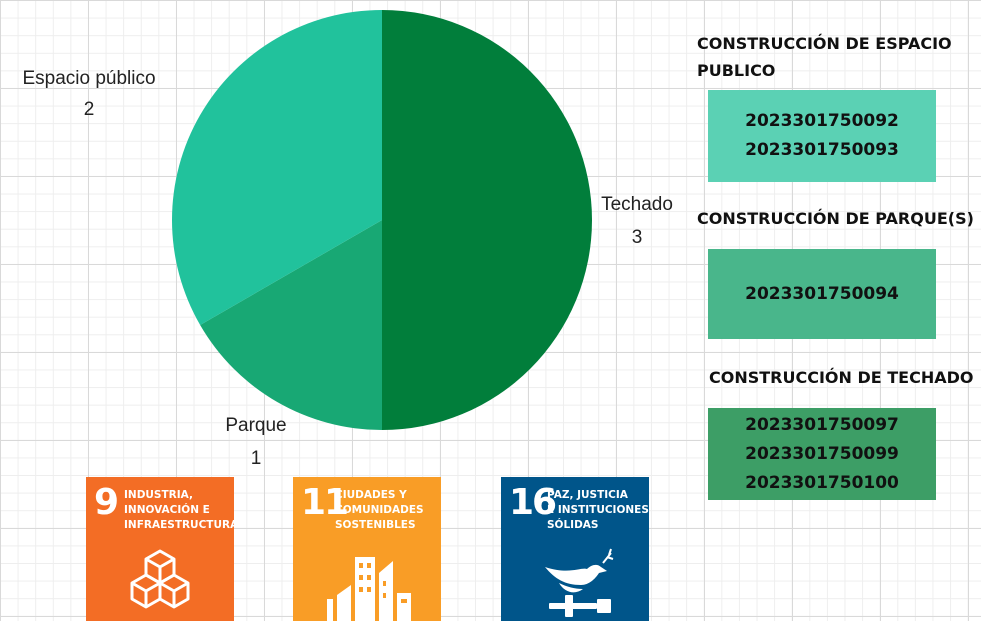 The height and width of the screenshot is (621, 981). Describe the element at coordinates (835, 218) in the screenshot. I see `group-title-parque: CONSTRUCCIÓN DE PARQUE(S)` at that location.